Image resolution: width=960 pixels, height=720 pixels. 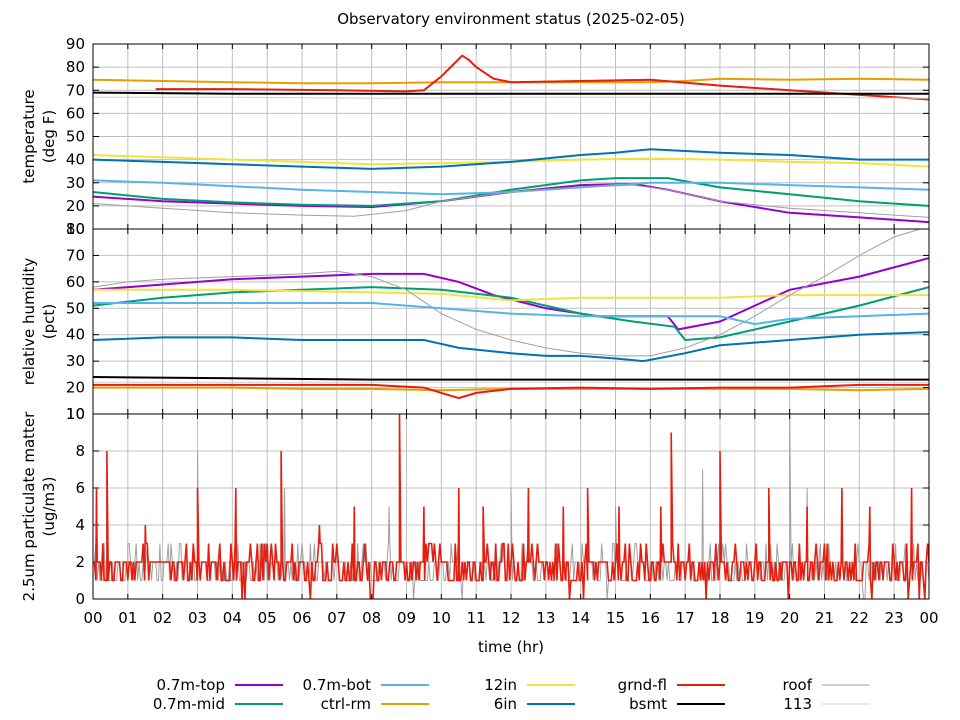 What do you see at coordinates (650, 618) in the screenshot?
I see `x-tick-label: 16` at bounding box center [650, 618].